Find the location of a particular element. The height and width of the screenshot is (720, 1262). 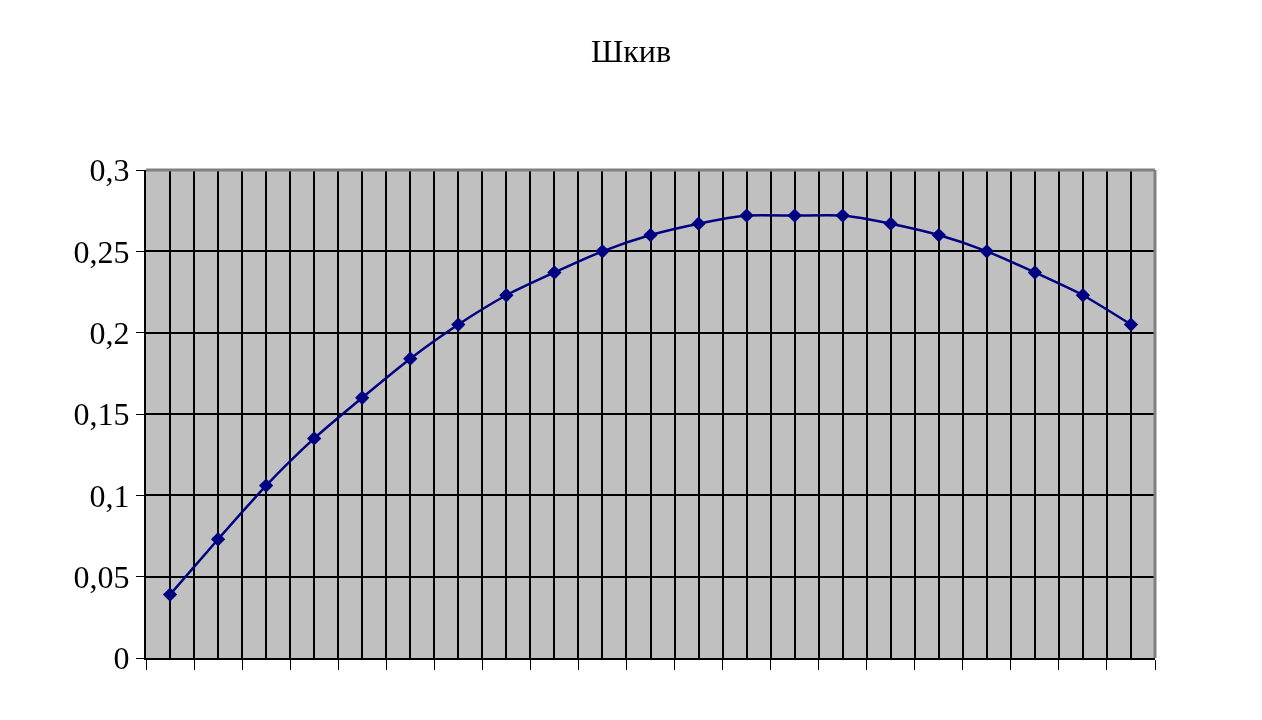

chart-title: Шкив is located at coordinates (631, 50).